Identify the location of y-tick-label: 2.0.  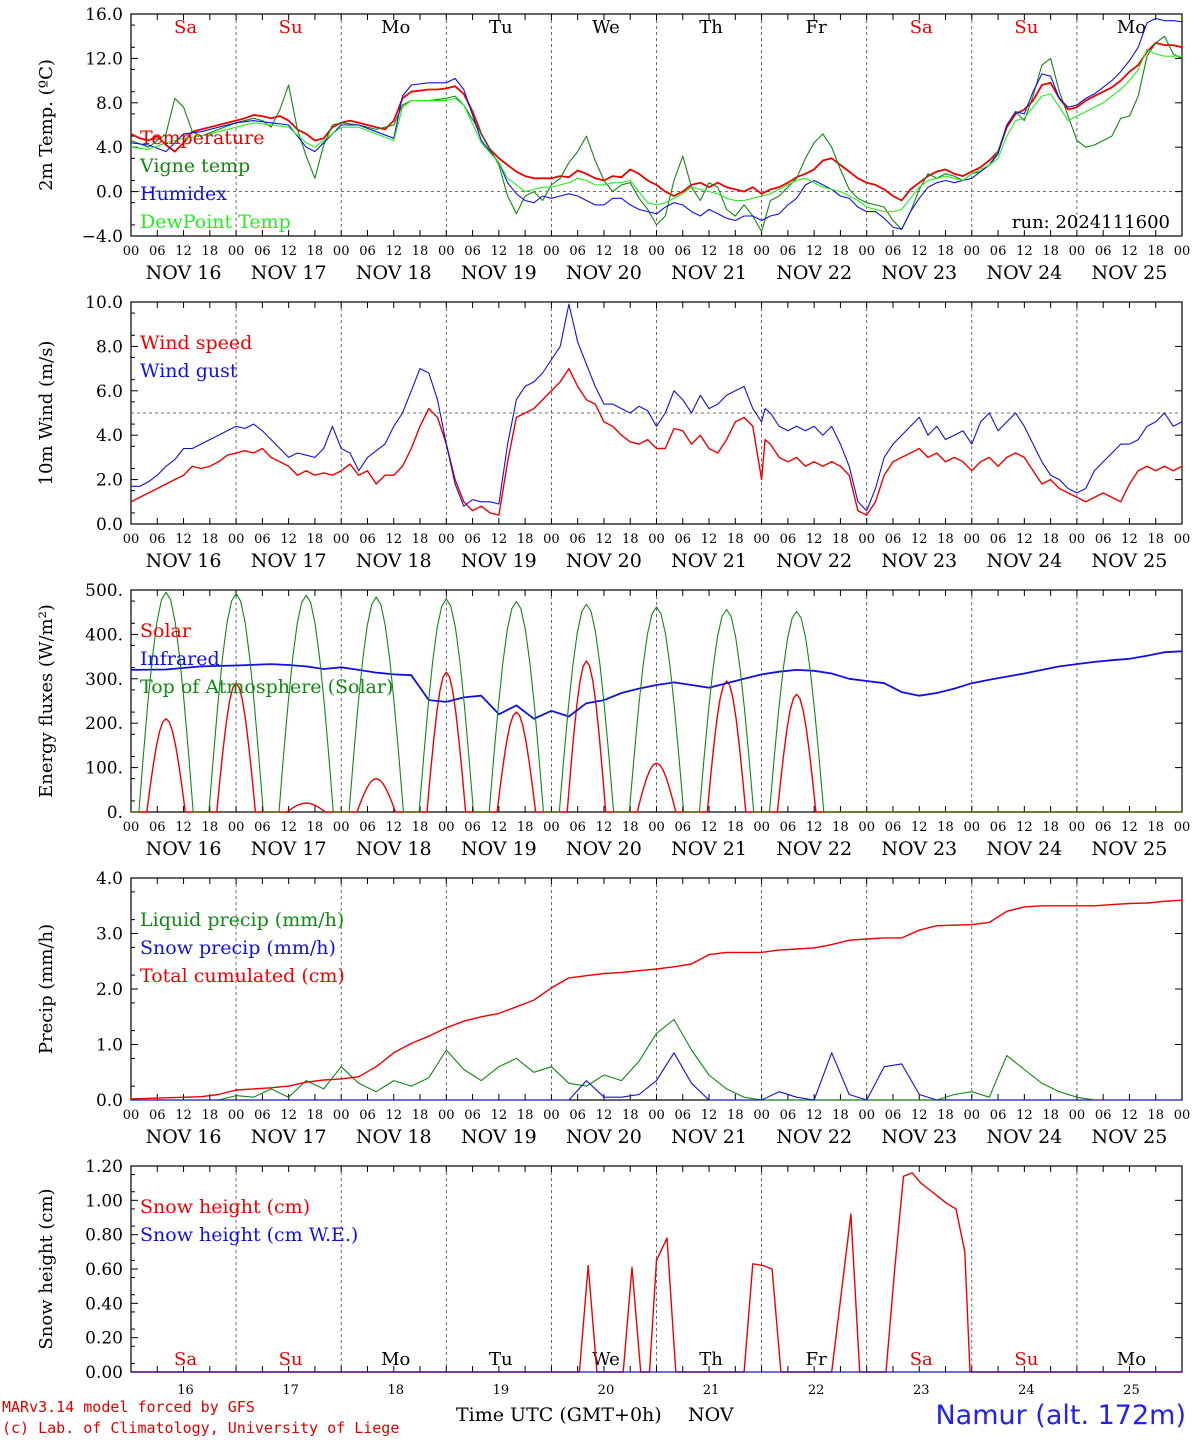
(109, 481).